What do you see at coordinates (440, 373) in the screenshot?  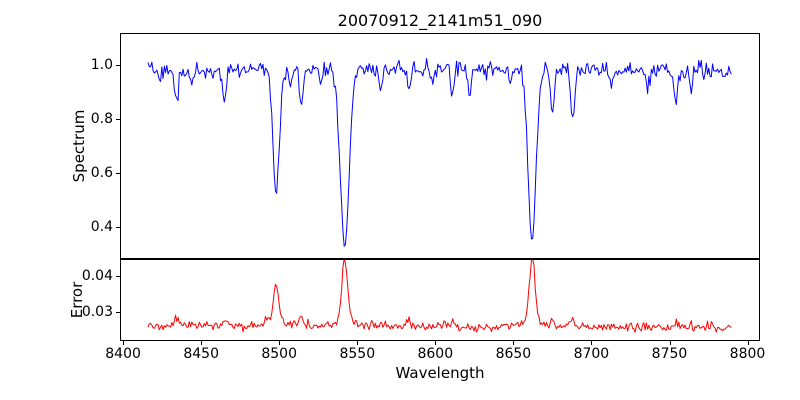 I see `x-axis-label: Wavelength` at bounding box center [440, 373].